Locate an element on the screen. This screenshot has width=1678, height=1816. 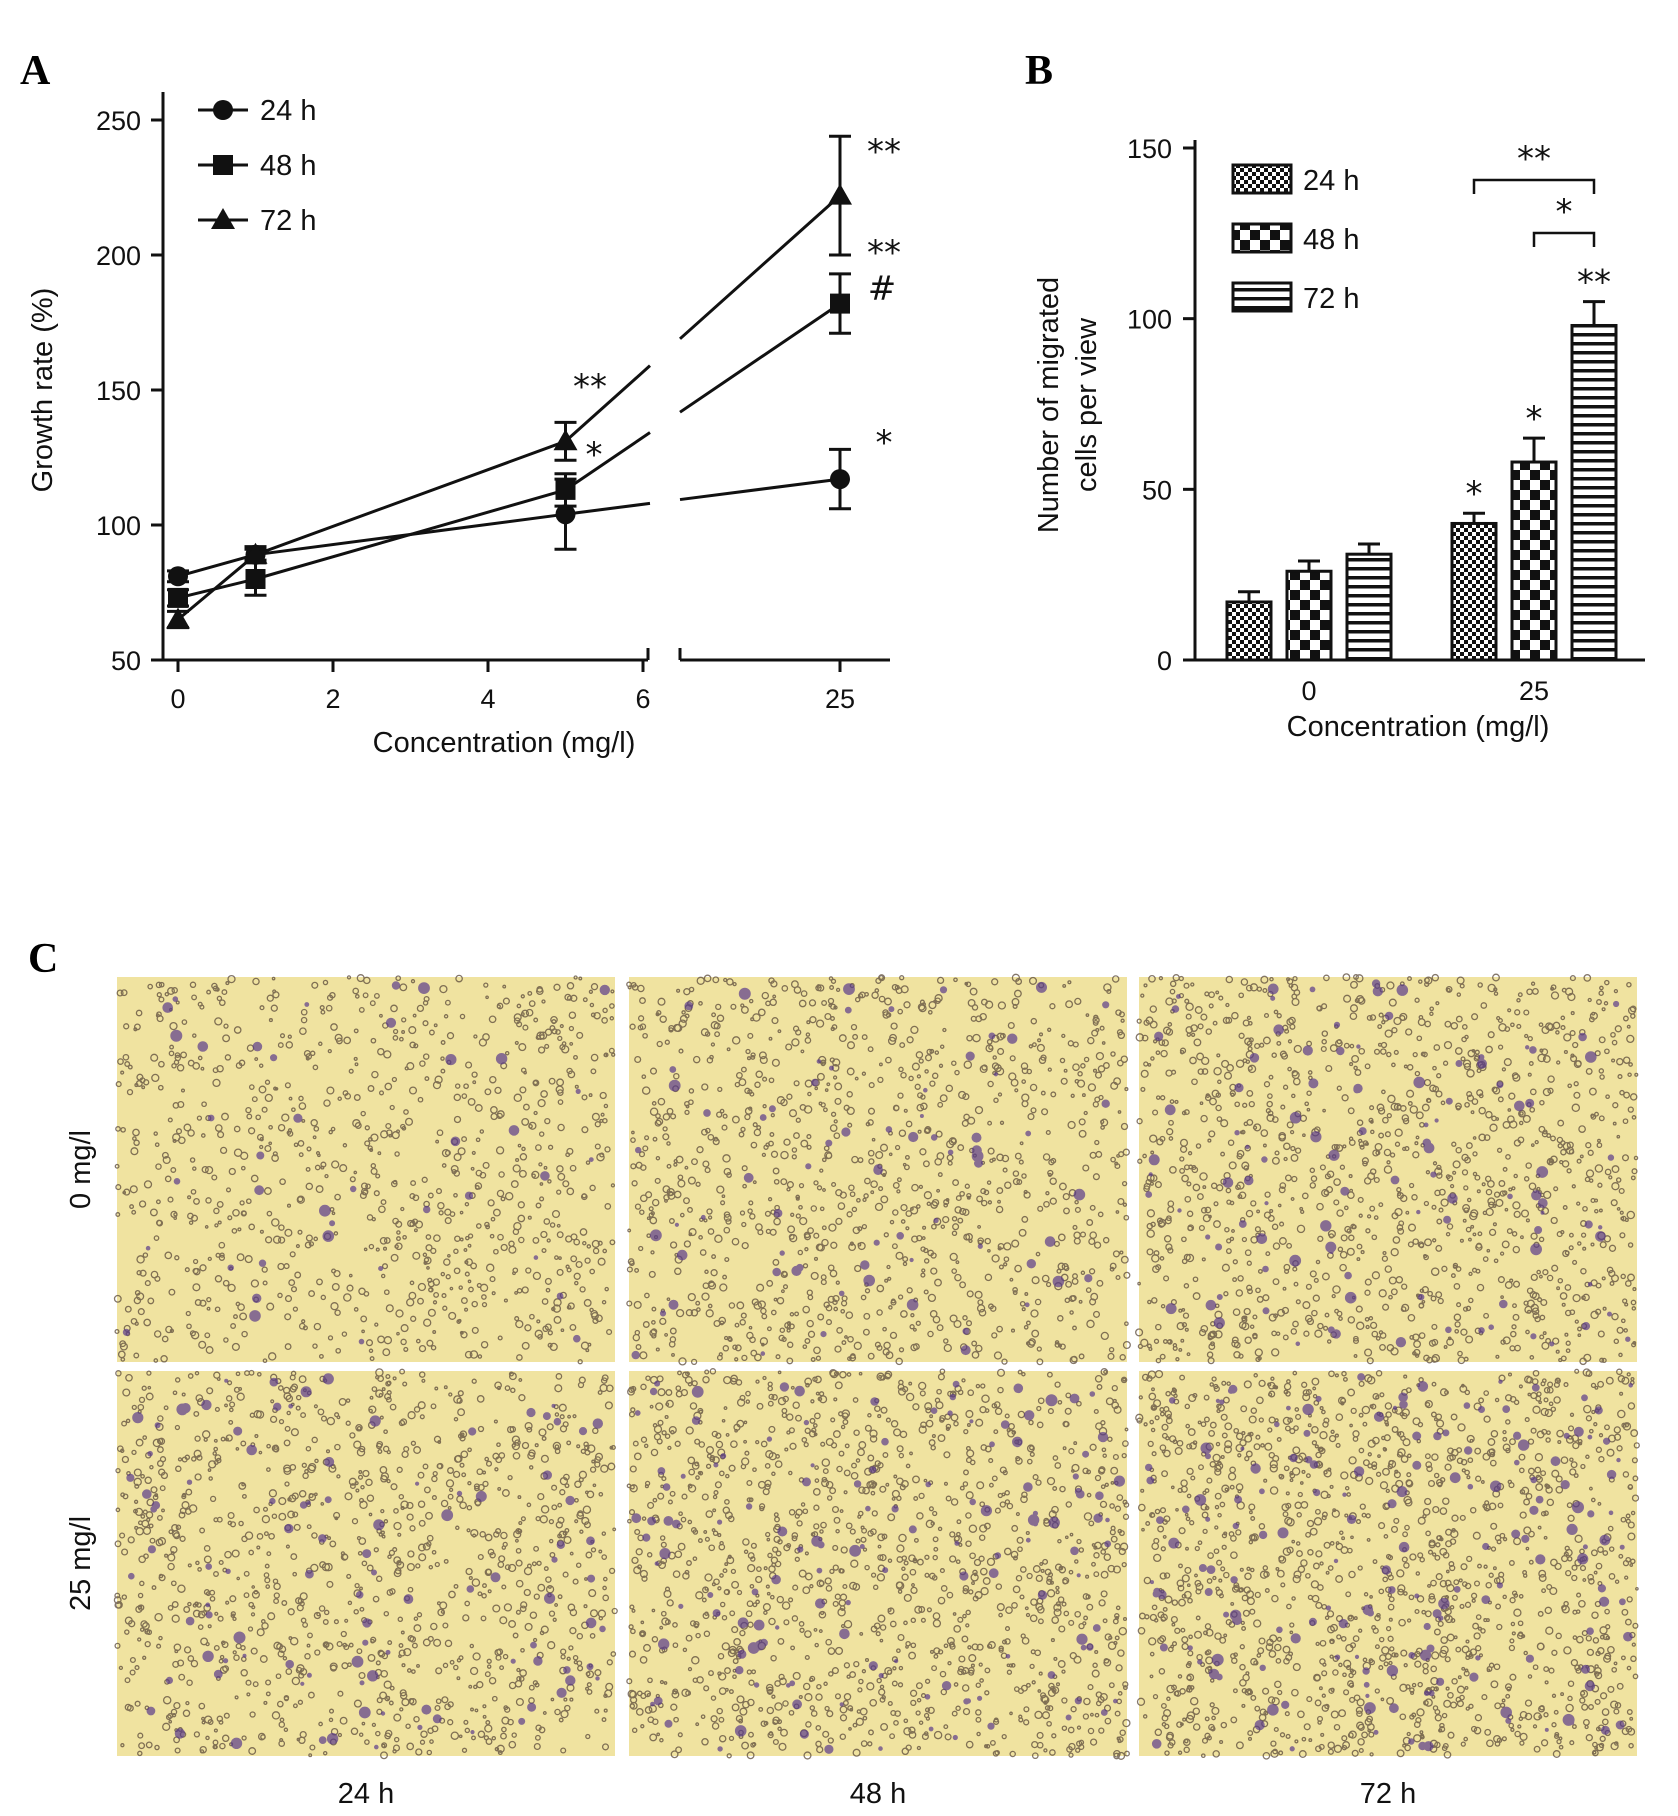
column-label: 72 h is located at coordinates (1388, 1794).